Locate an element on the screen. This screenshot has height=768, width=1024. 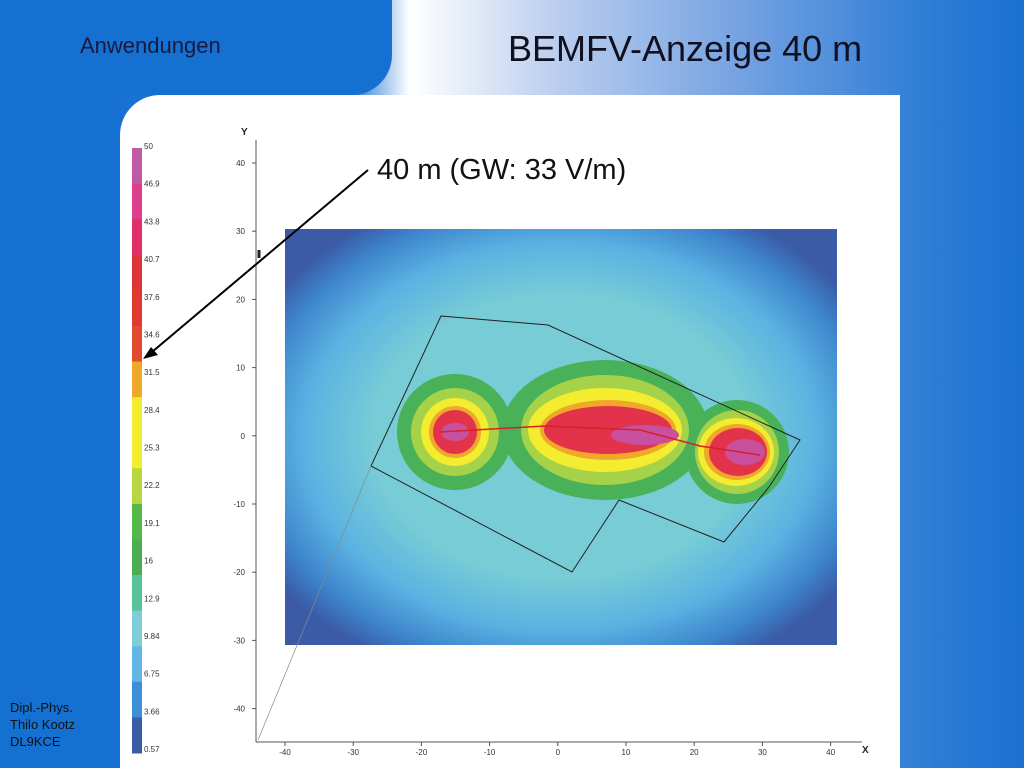
legend-label: 3.66 is located at coordinates (152, 711).